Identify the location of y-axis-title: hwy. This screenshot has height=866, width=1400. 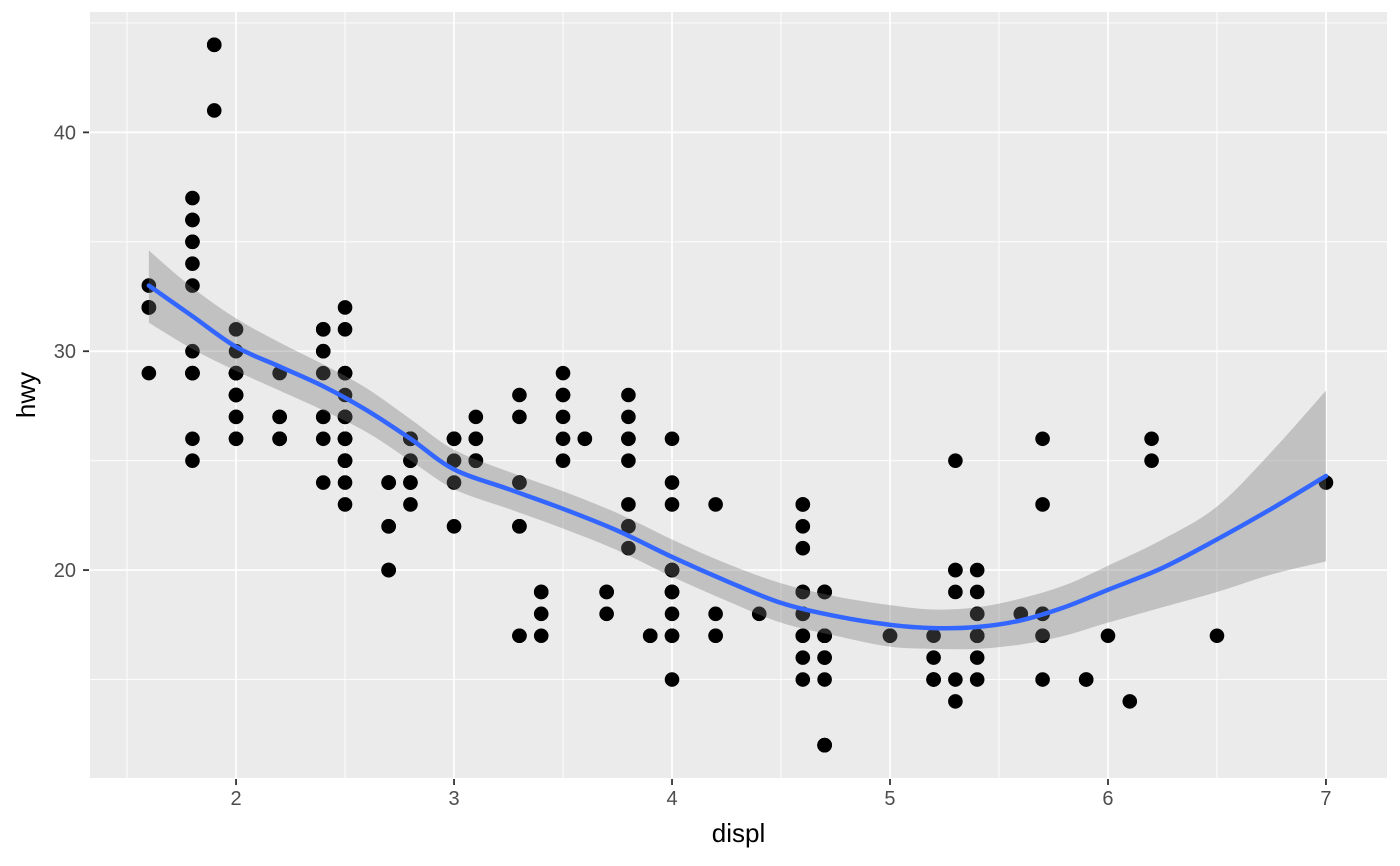
(26, 395).